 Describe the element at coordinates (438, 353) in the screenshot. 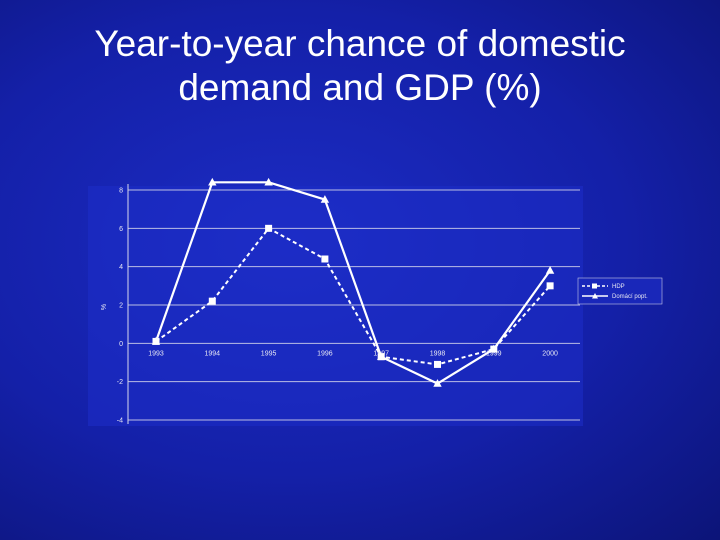

I see `x-tick-label: 1998` at that location.